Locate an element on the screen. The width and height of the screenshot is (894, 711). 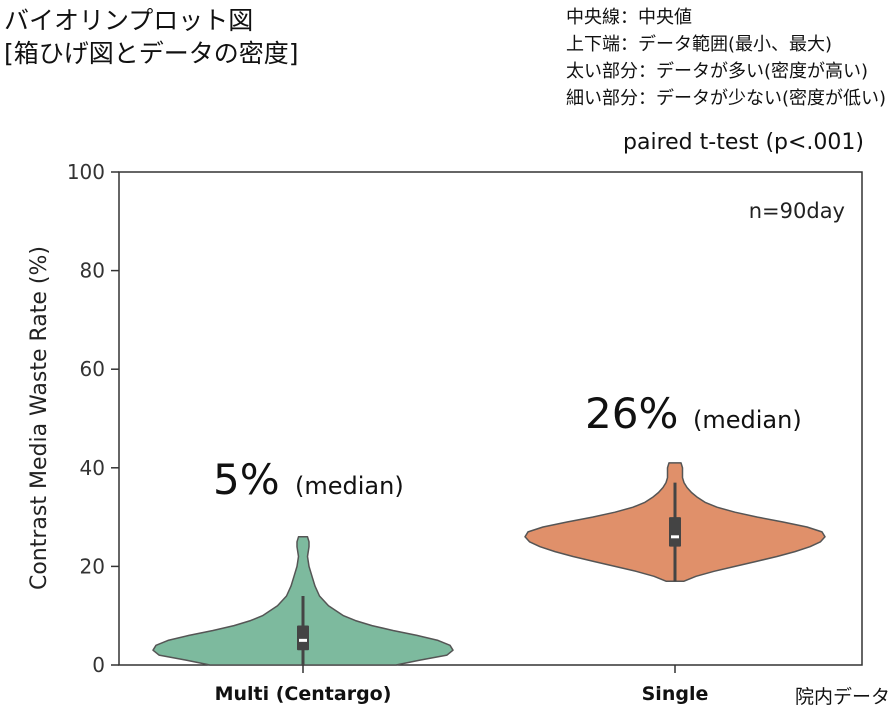
legend-line-range: 上下端：データ範囲(最小、最大) is located at coordinates (698, 44).